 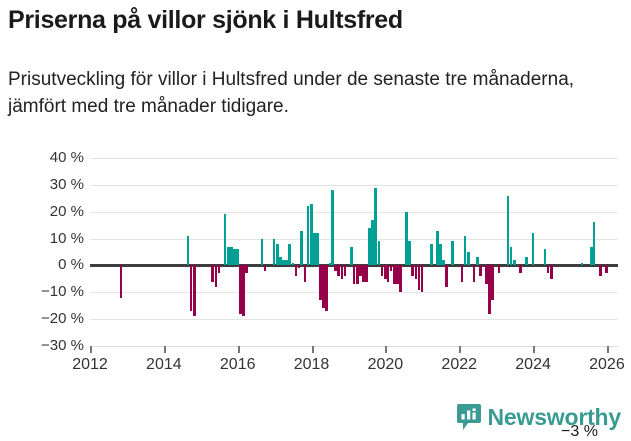 What do you see at coordinates (66, 157) in the screenshot?
I see `y-axis-tick-label: 40 %` at bounding box center [66, 157].